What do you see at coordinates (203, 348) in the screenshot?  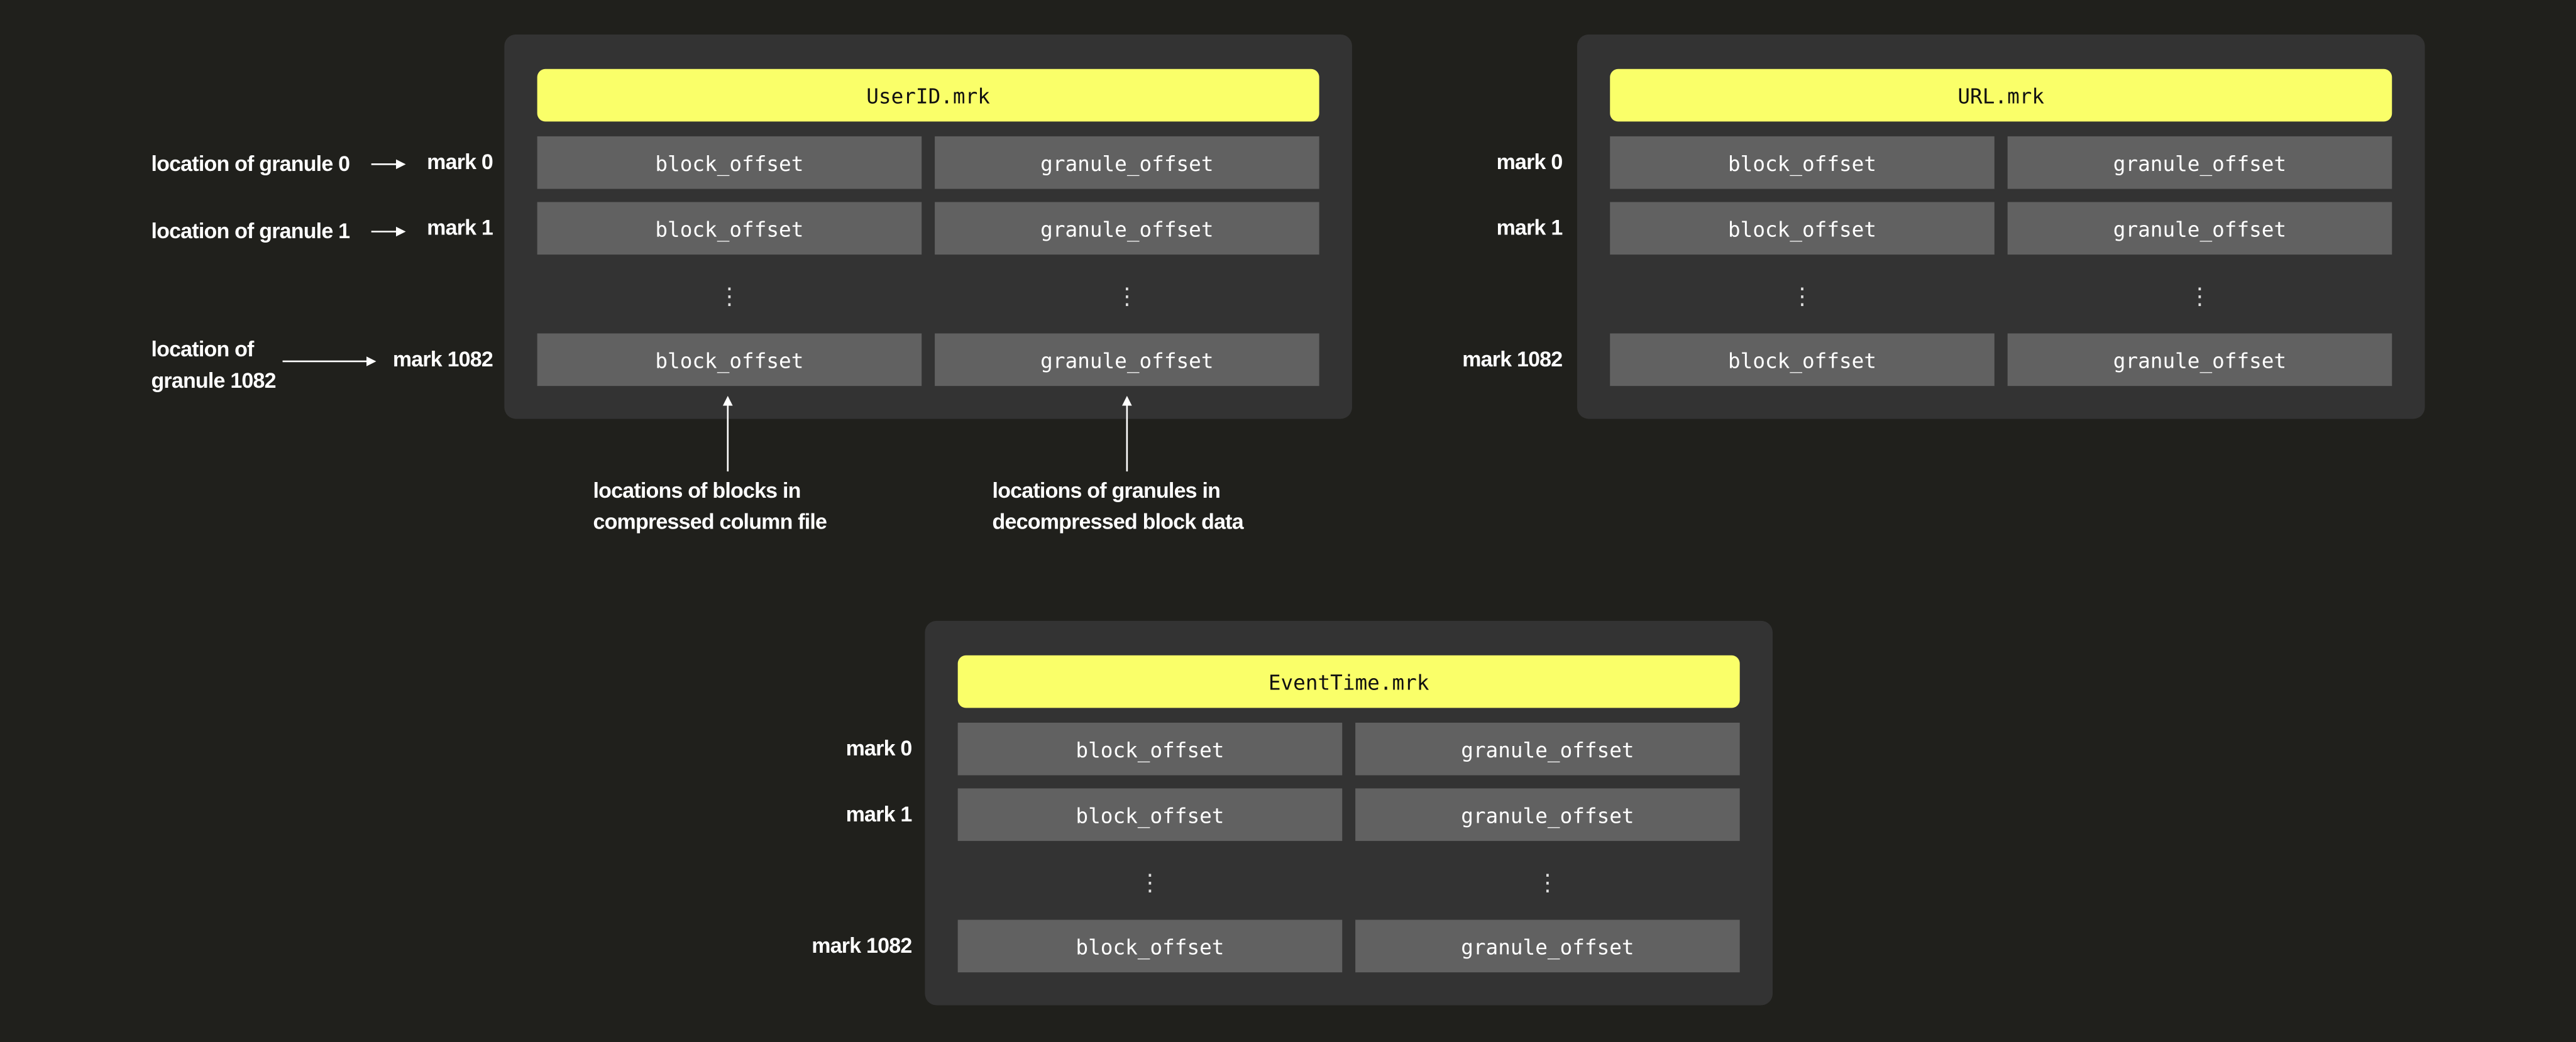 I see `granule-1082-line1: location of` at bounding box center [203, 348].